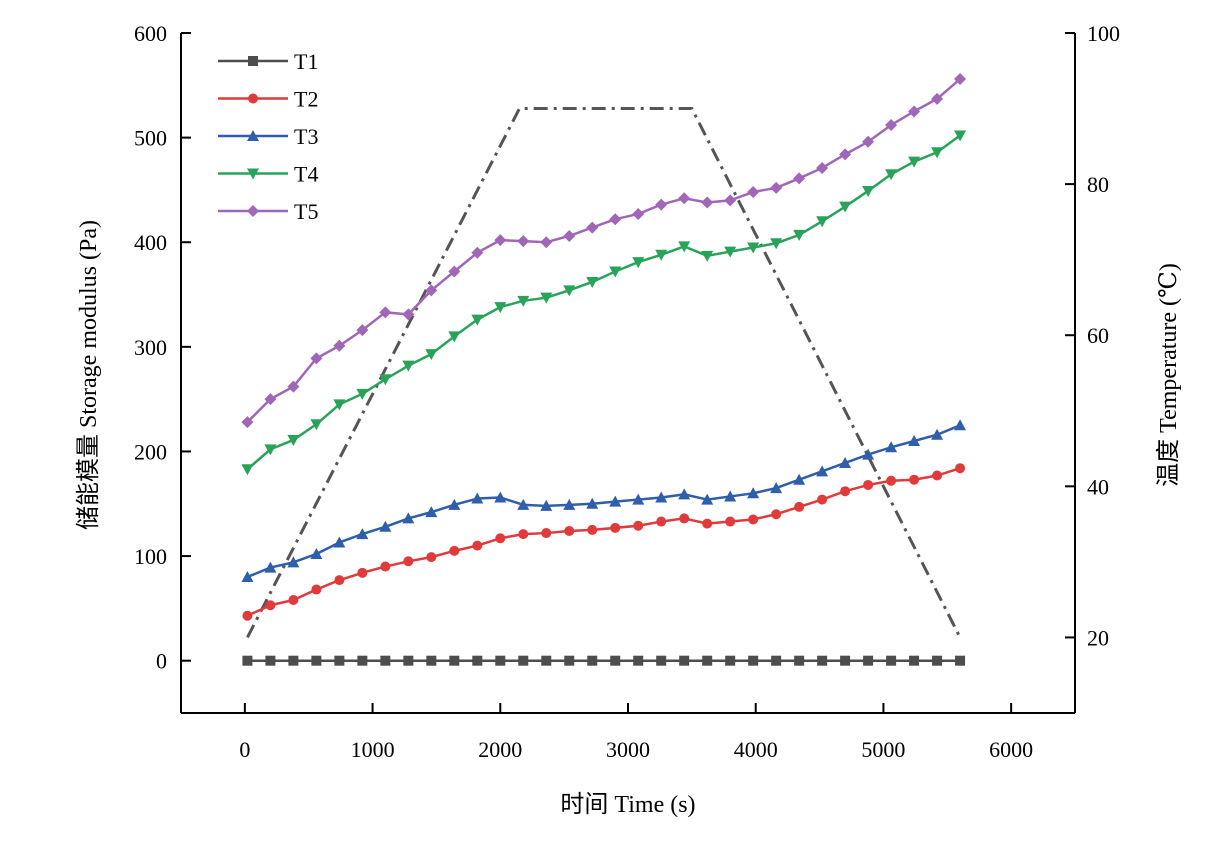 The width and height of the screenshot is (1229, 861). Describe the element at coordinates (306, 174) in the screenshot. I see `legend-label-t4: T4` at that location.